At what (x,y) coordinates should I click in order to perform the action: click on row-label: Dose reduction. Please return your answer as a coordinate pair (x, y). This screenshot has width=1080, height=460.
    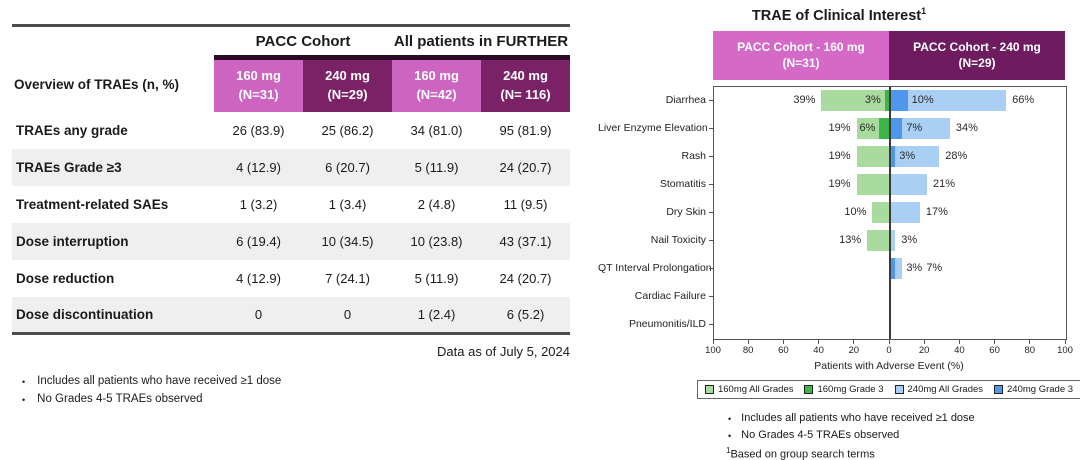
    Looking at the image, I should click on (65, 278).